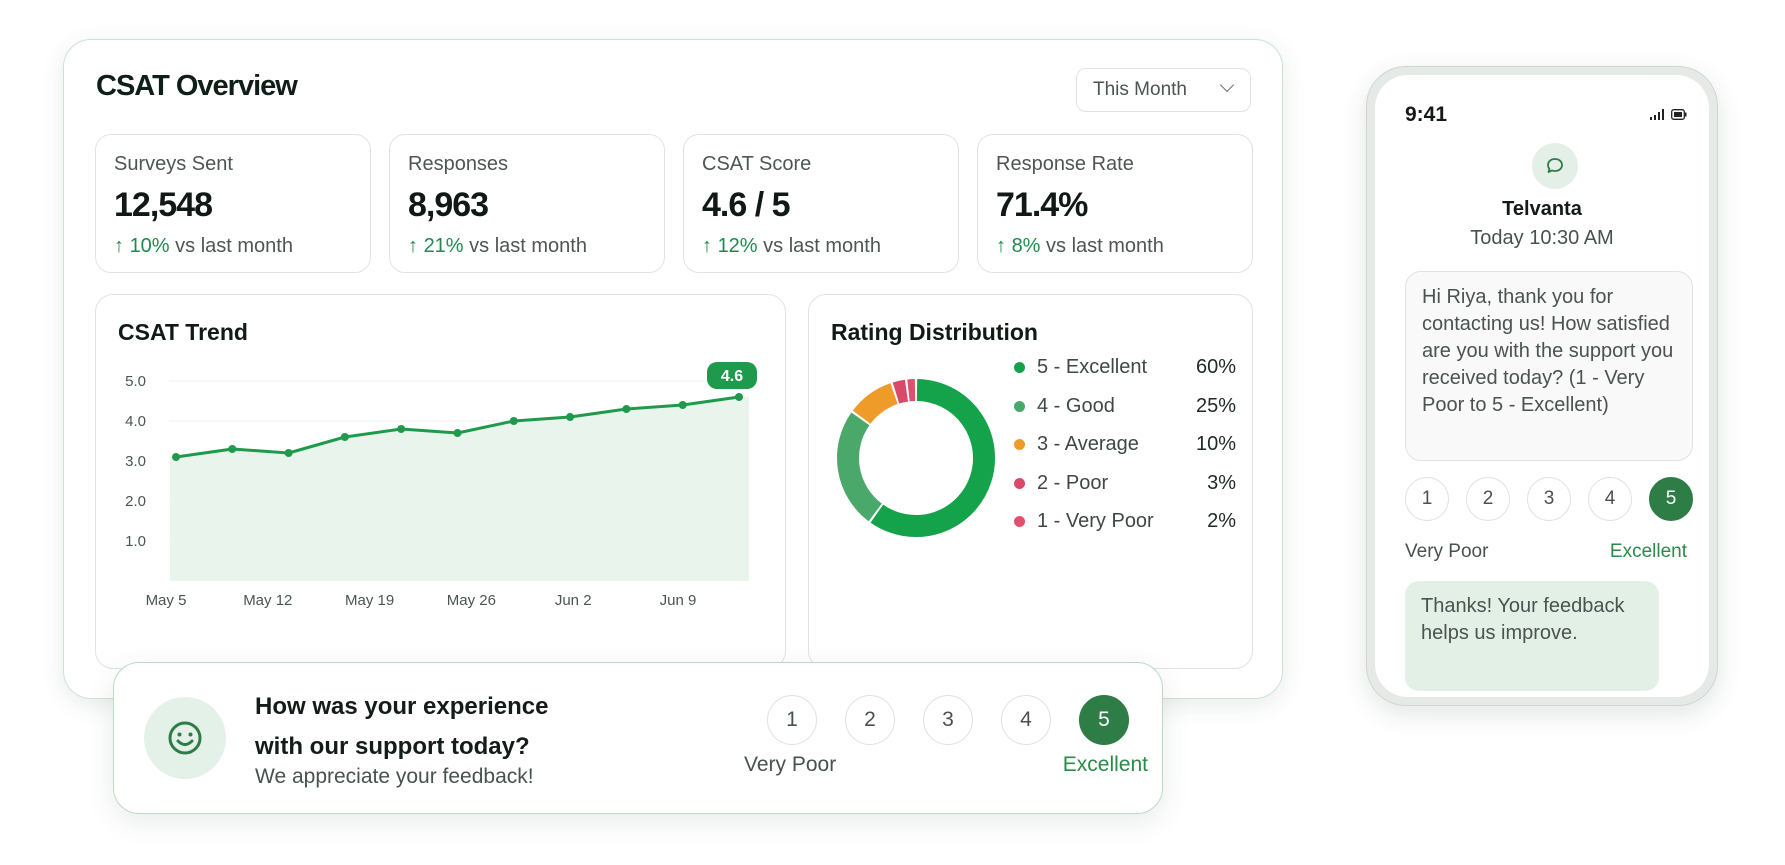  What do you see at coordinates (948, 720) in the screenshot?
I see `rating-button-3: 3` at bounding box center [948, 720].